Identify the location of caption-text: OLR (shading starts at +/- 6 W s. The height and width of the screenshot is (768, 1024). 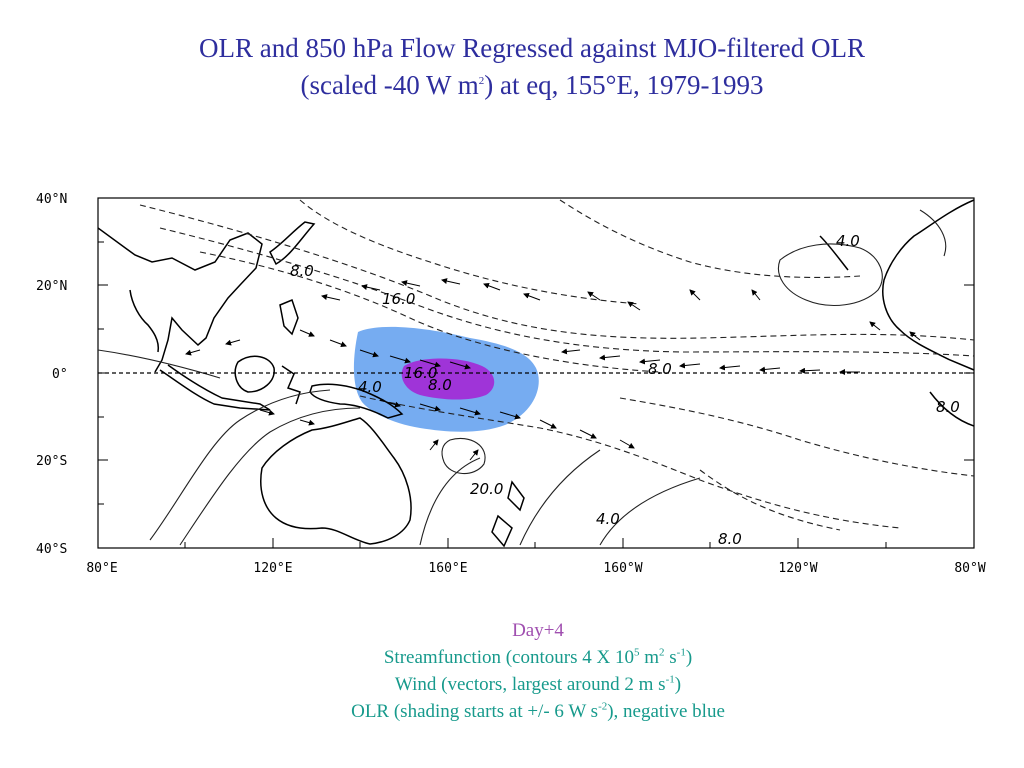
(475, 711).